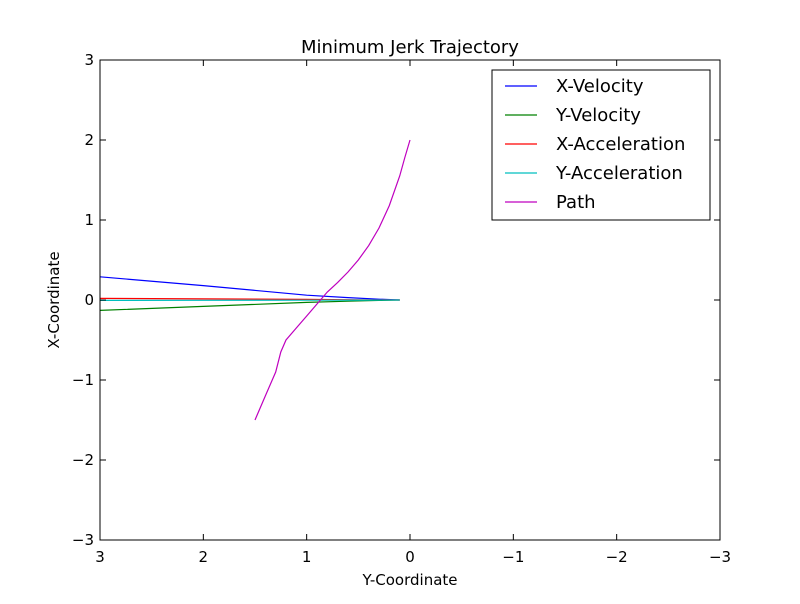  Describe the element at coordinates (100, 557) in the screenshot. I see `x-tick-label: 3` at that location.